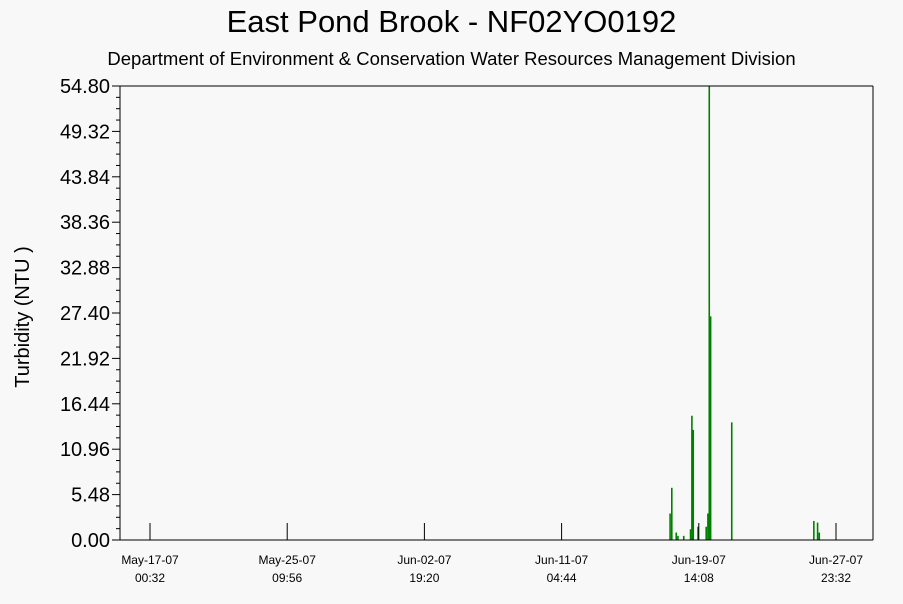 The height and width of the screenshot is (604, 903). What do you see at coordinates (699, 560) in the screenshot?
I see `x-tick-date: Jun-19-07` at bounding box center [699, 560].